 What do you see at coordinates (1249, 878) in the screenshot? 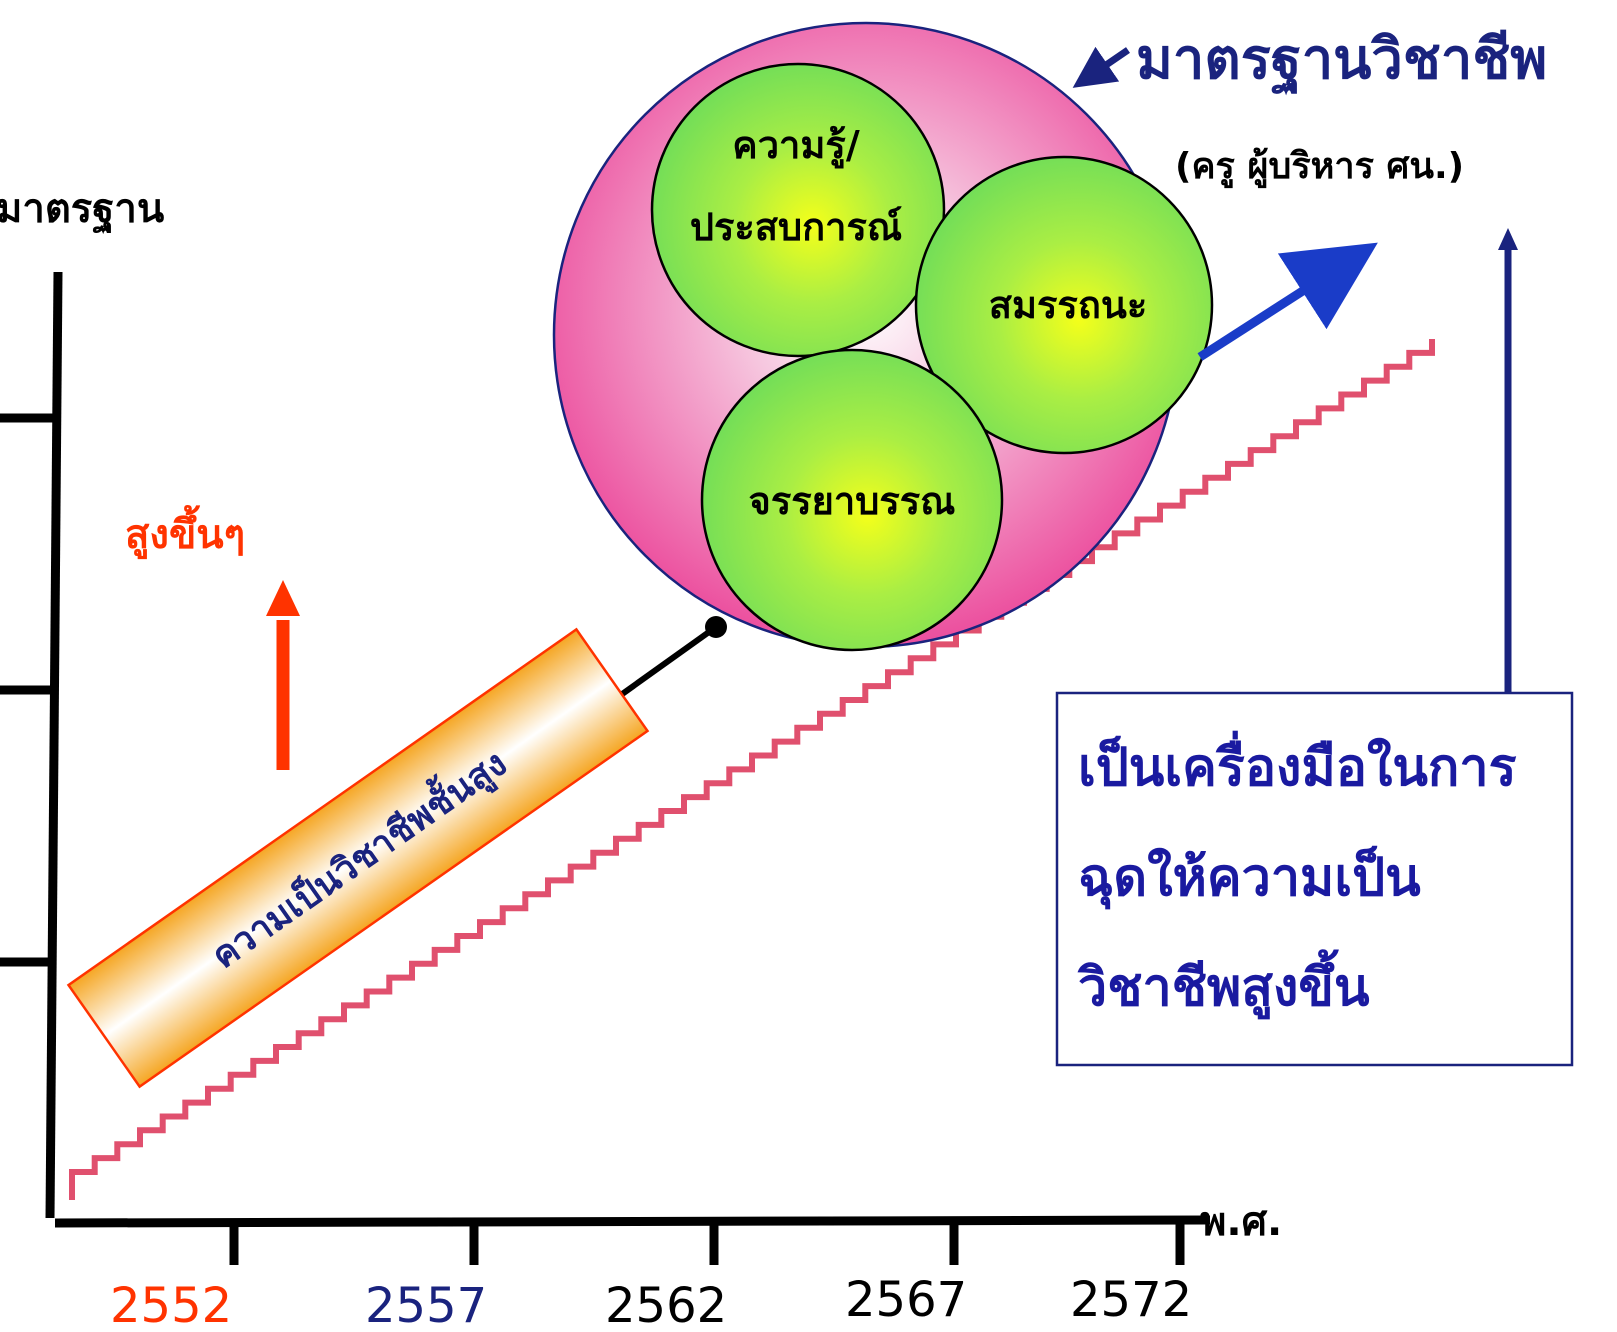
I see `tool-box-line2: ฉุดให้ความเป็น` at bounding box center [1249, 878].